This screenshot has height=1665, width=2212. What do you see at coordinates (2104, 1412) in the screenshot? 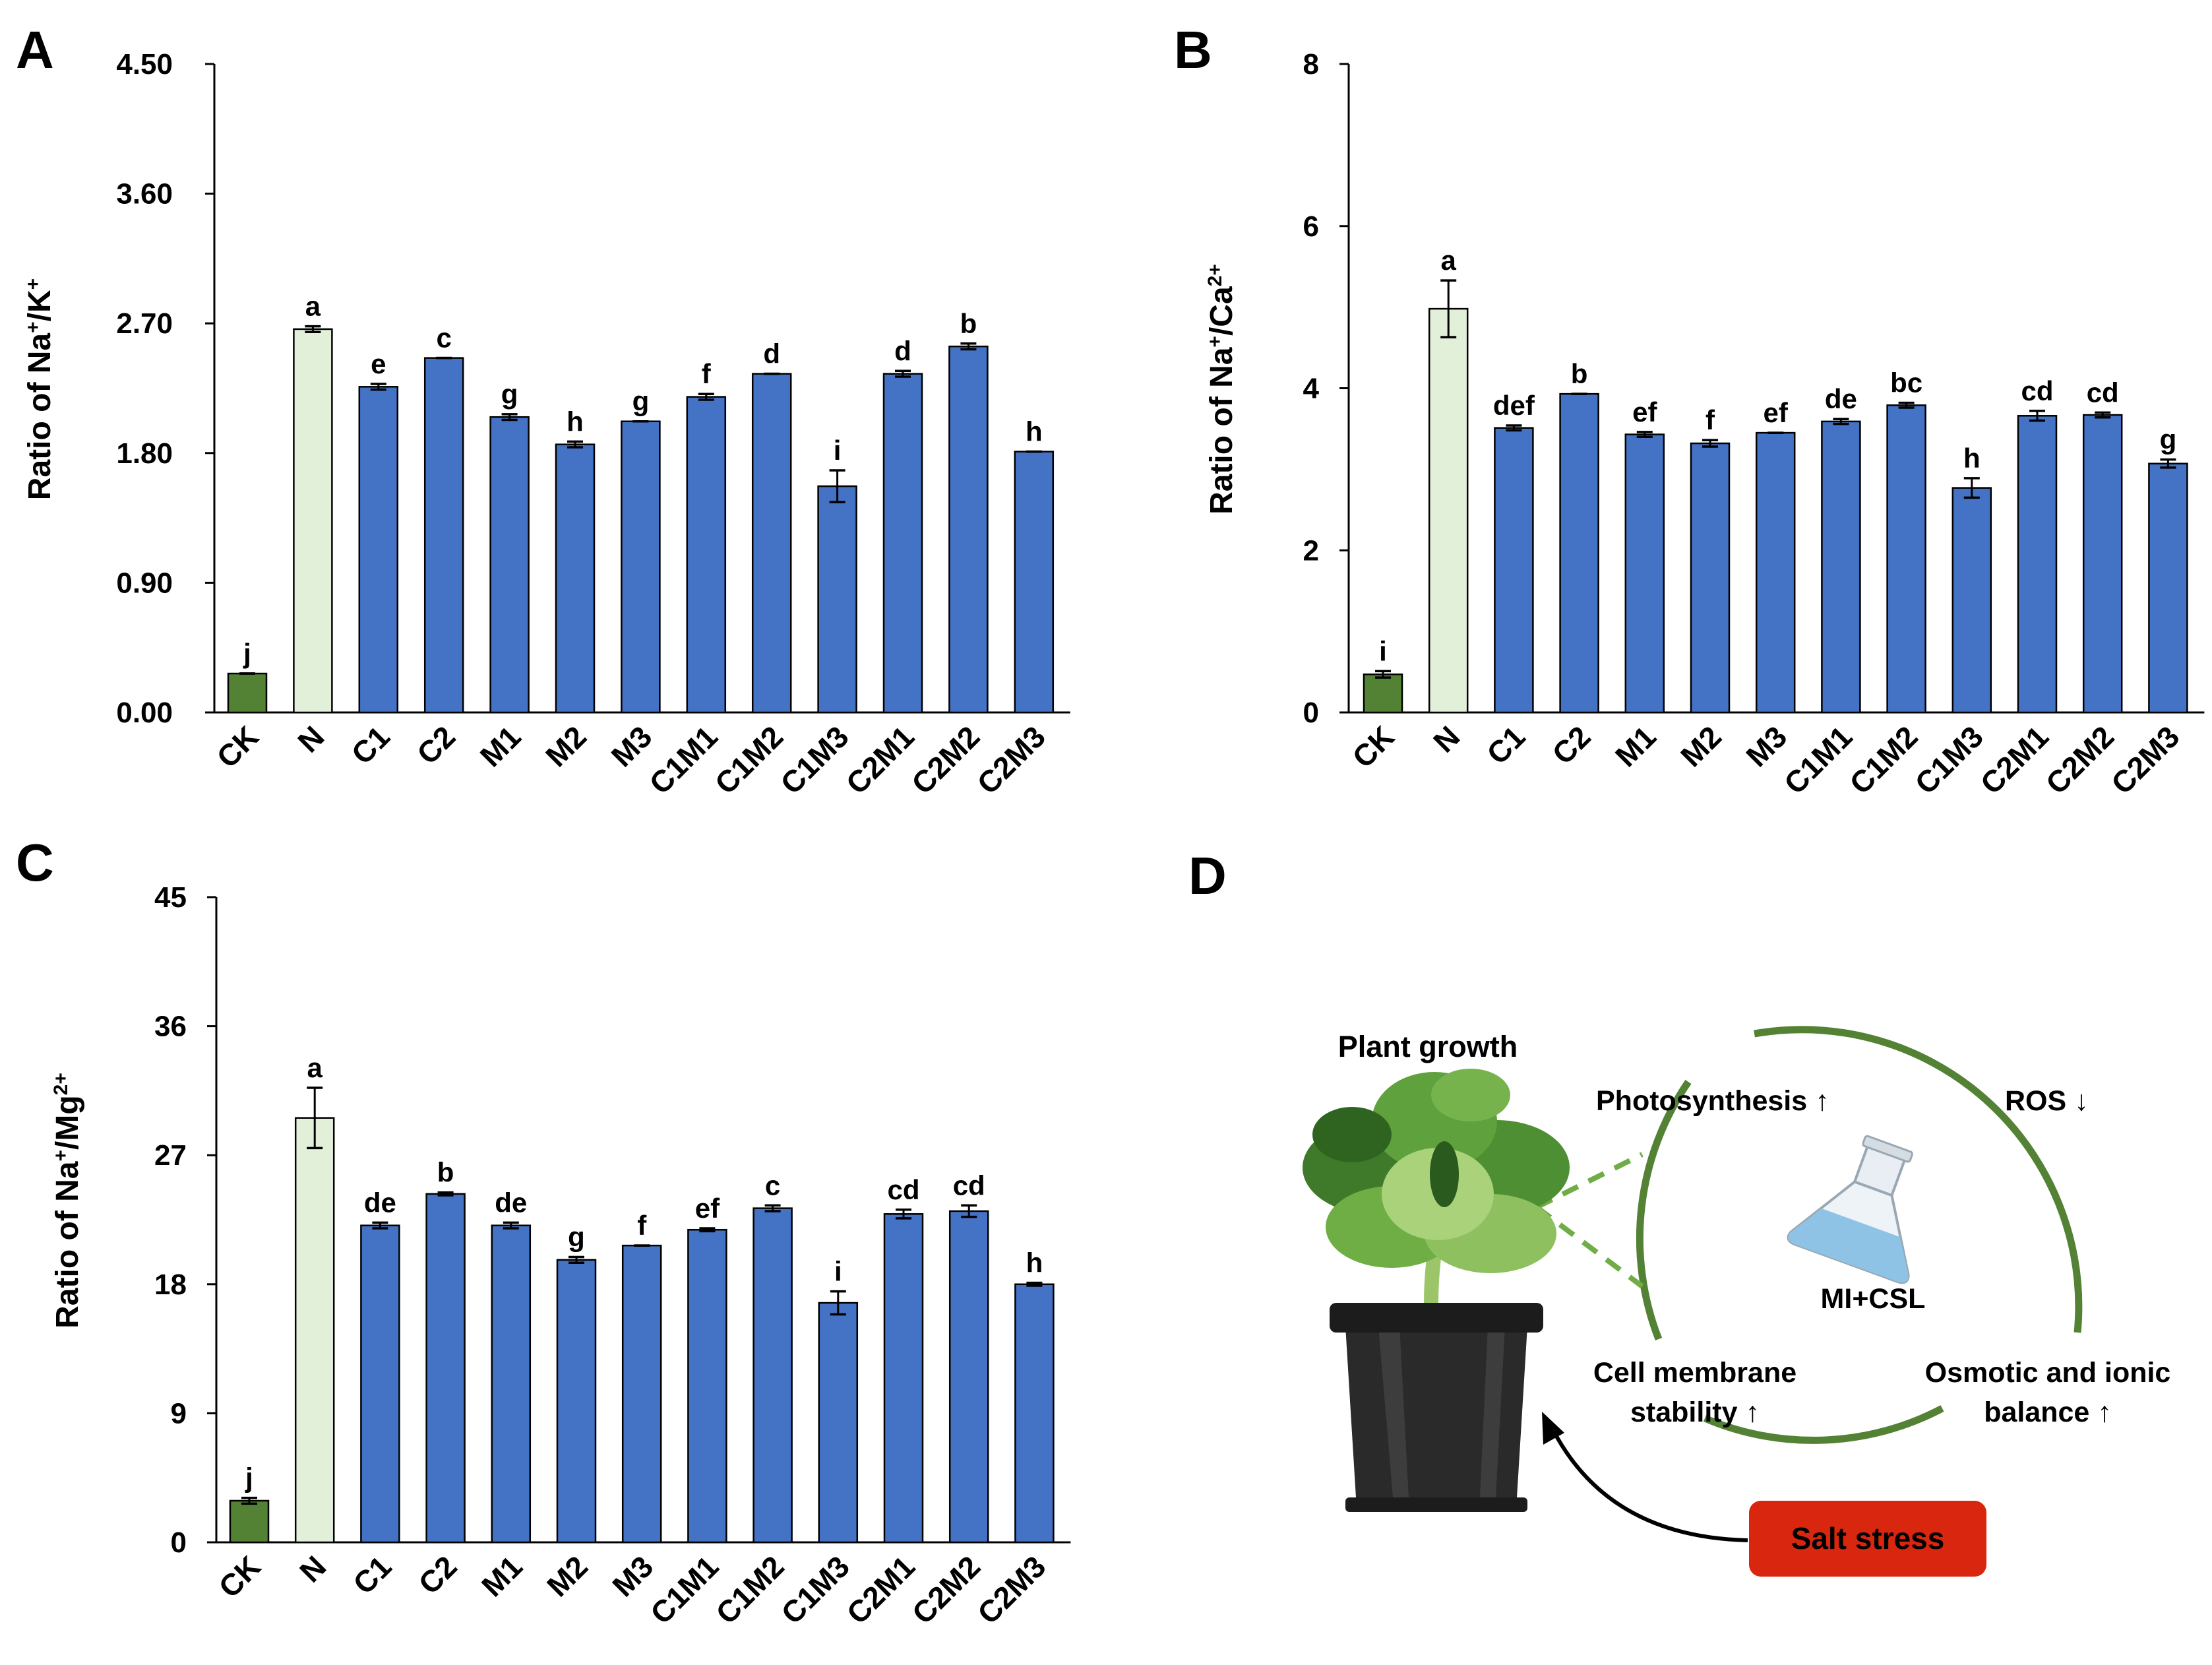
I see `osmotic-up-arrow: ↑` at bounding box center [2104, 1412].